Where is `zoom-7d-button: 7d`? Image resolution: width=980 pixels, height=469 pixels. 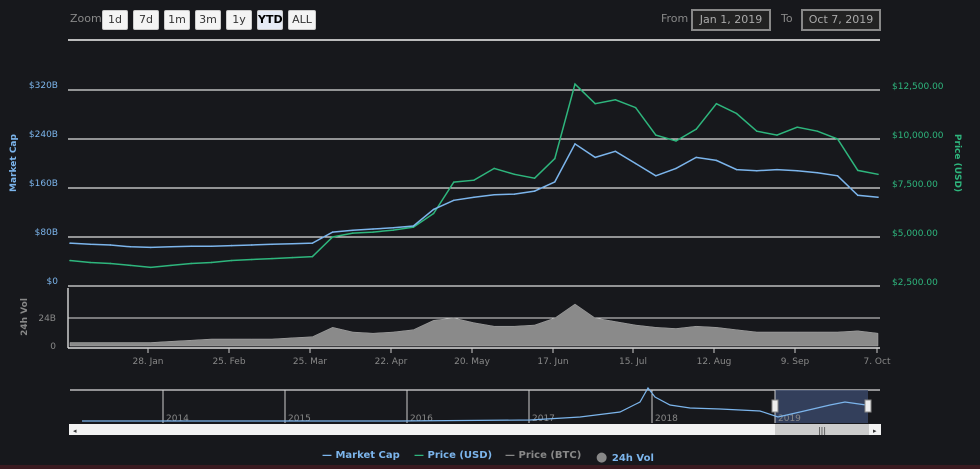
zoom-7d-button: 7d is located at coordinates (146, 20).